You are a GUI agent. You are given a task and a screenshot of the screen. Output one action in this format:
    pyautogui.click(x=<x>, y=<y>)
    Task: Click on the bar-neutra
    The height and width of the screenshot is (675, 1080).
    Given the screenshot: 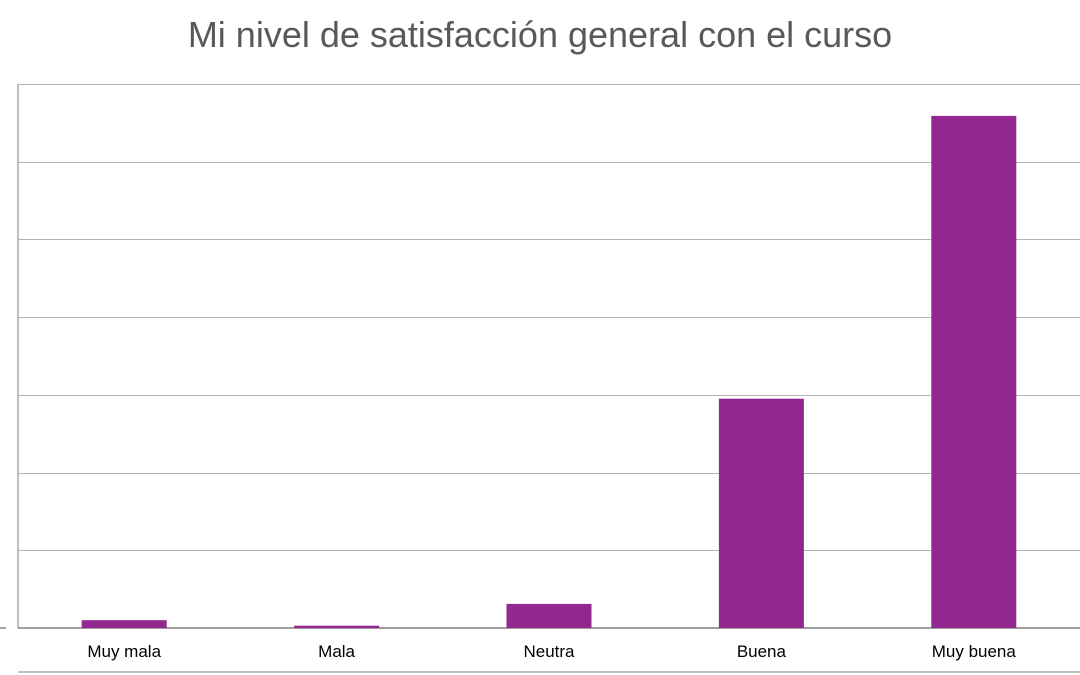 What is the action you would take?
    pyautogui.click(x=549, y=615)
    